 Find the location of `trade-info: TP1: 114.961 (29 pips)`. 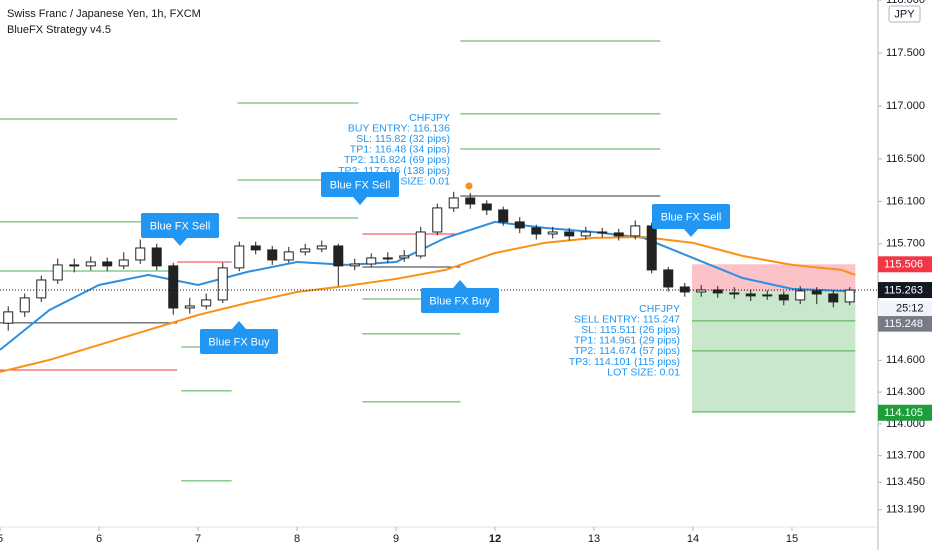

trade-info: TP1: 114.961 (29 pips) is located at coordinates (627, 341).